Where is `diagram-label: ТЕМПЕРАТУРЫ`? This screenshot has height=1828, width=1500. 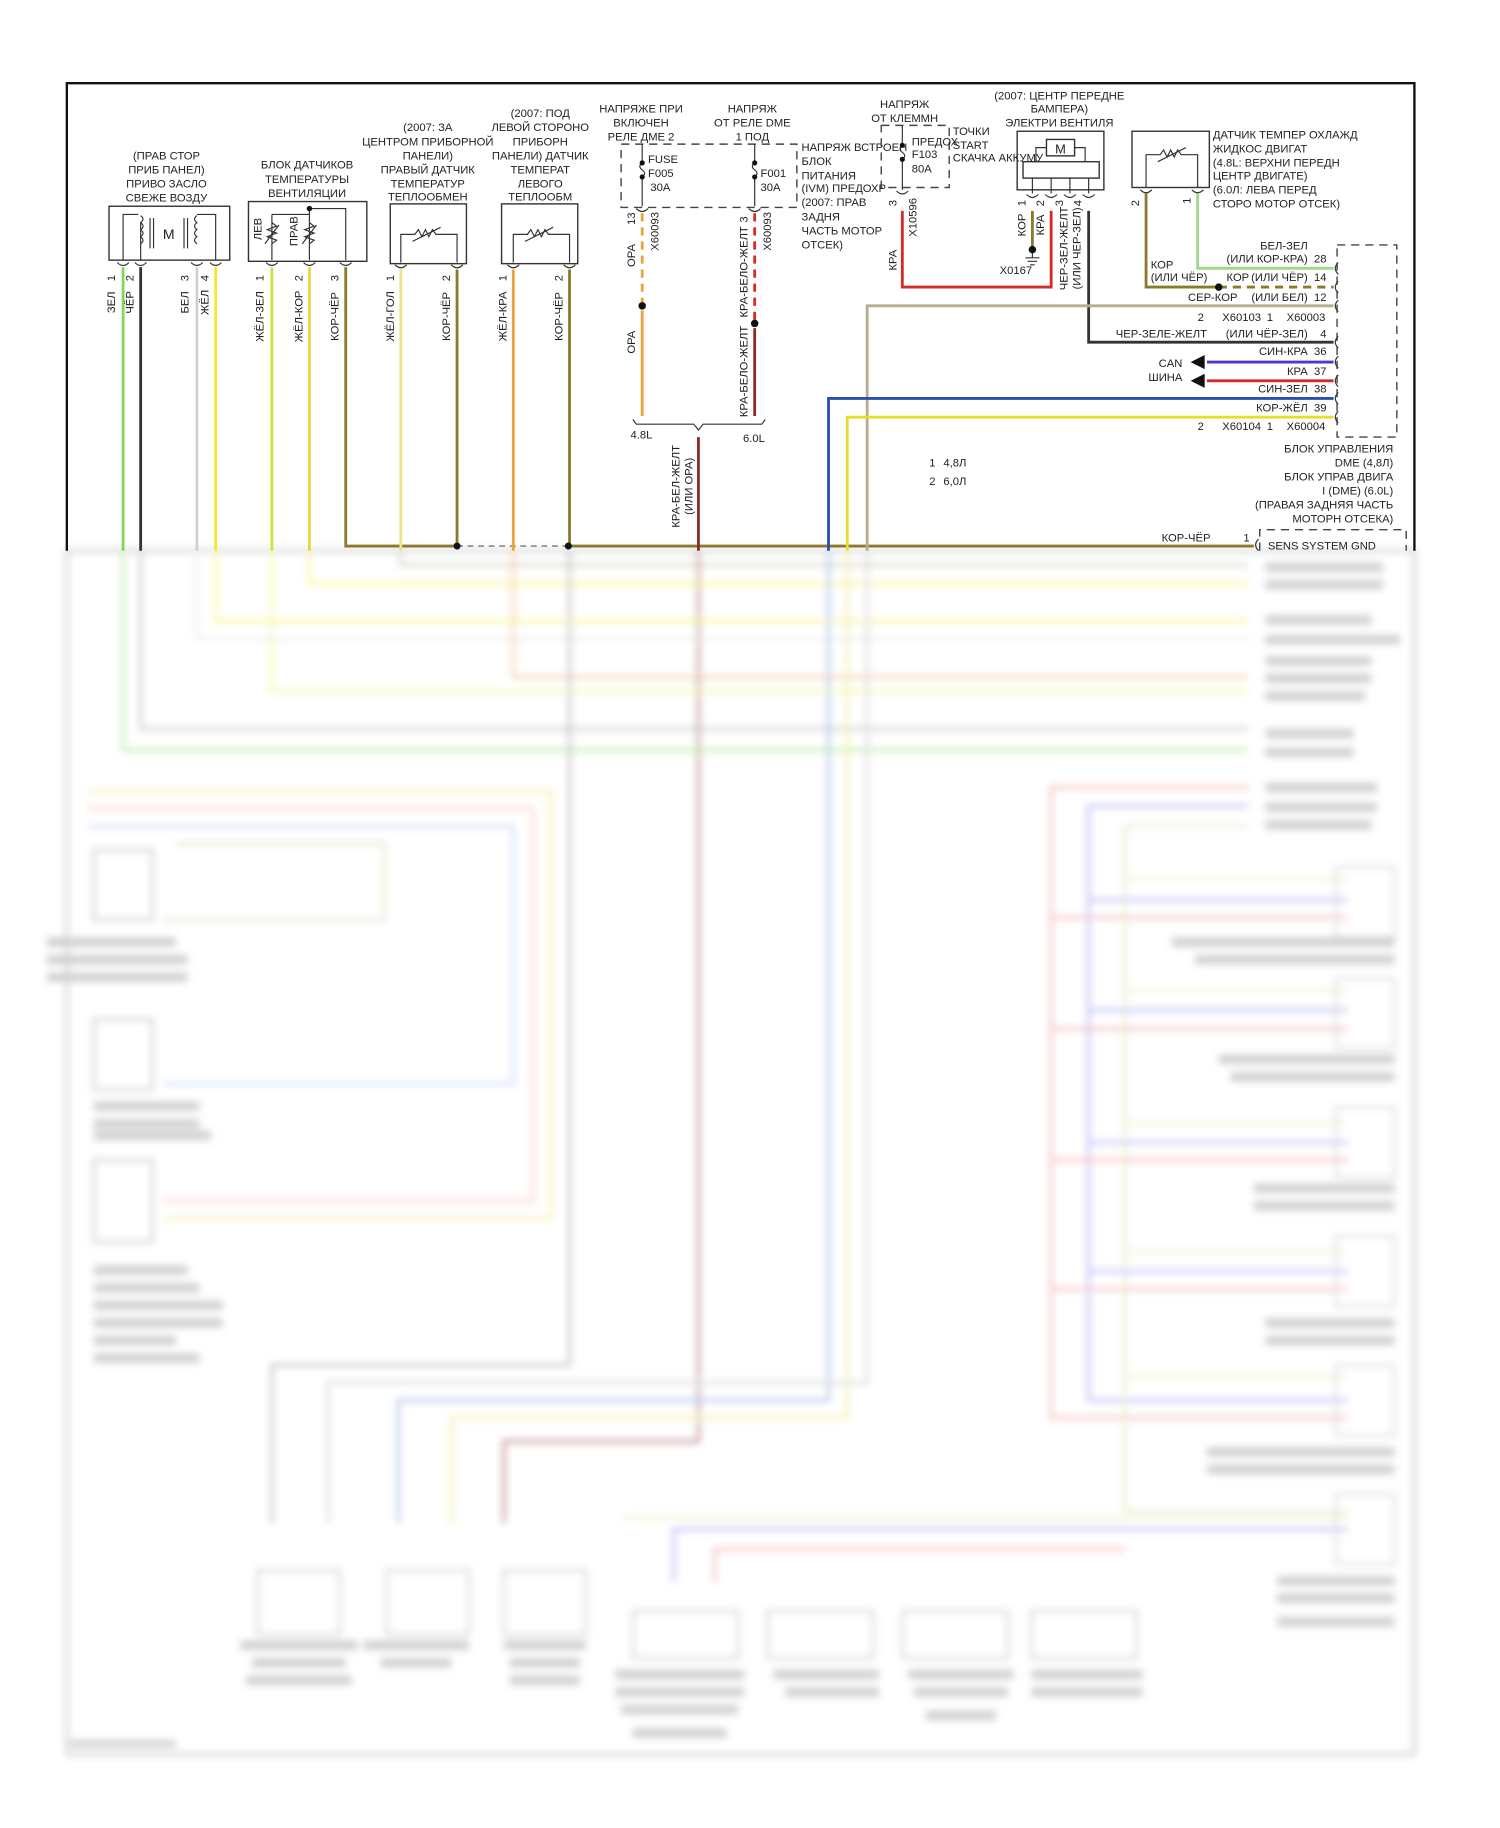
diagram-label: ТЕМПЕРАТУРЫ is located at coordinates (307, 180).